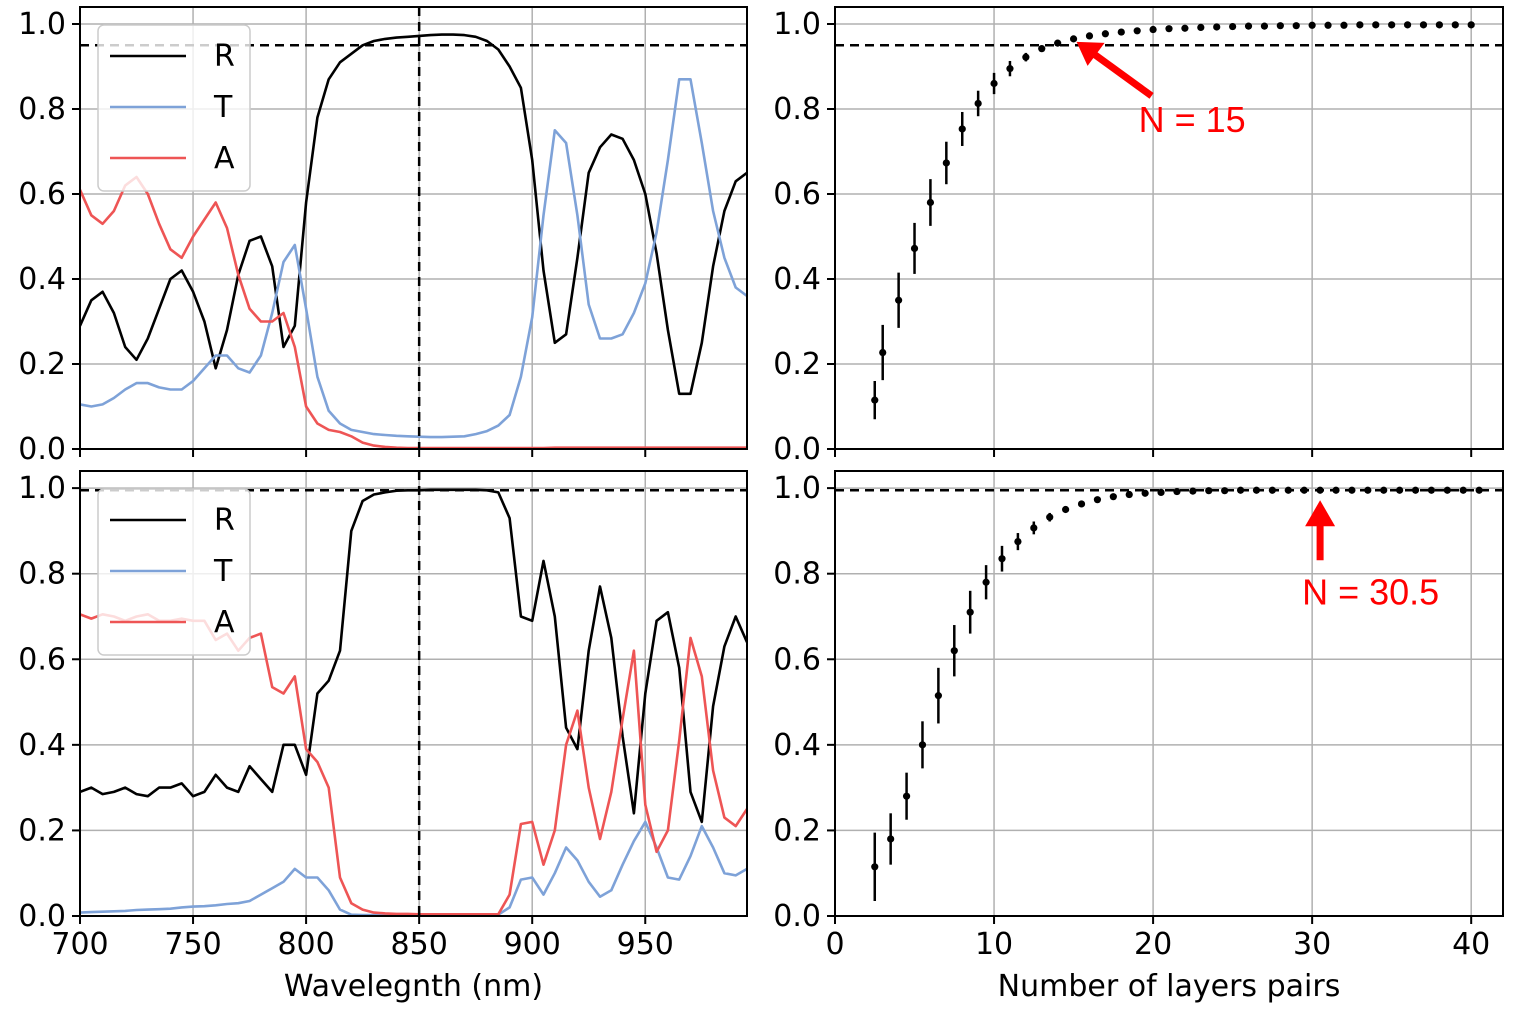 This screenshot has height=1011, width=1516. Describe the element at coordinates (1370, 591) in the screenshot. I see `annotation-label: N = 30.5` at that location.